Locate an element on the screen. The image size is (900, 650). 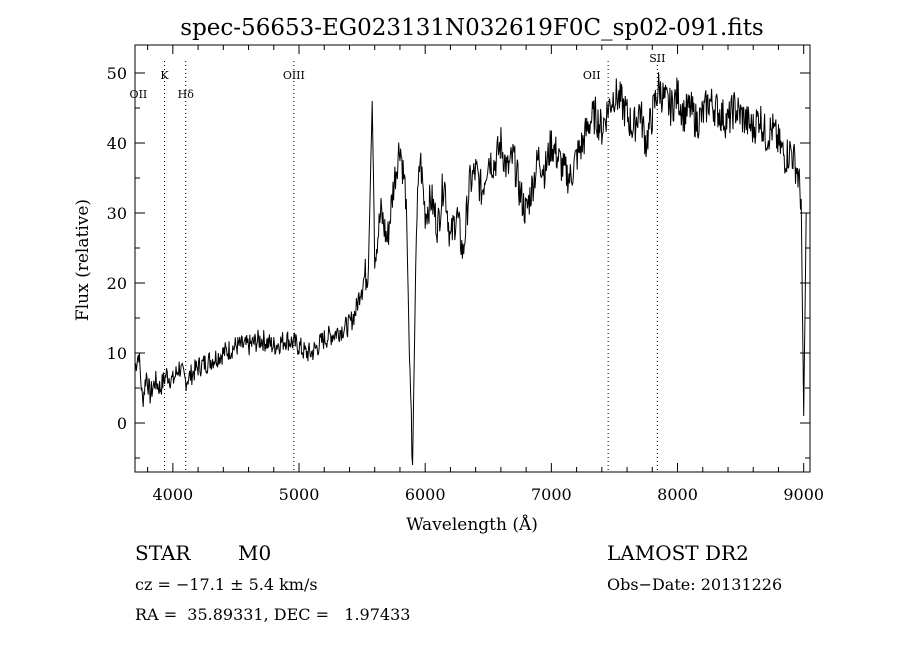
x-tick-label: 7000 is located at coordinates (551, 494).